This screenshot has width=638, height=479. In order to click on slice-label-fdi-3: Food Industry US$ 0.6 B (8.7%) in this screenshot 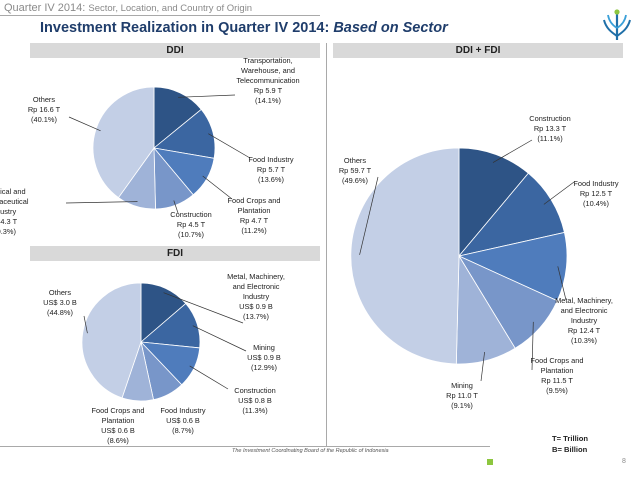, I will do `click(183, 421)`.